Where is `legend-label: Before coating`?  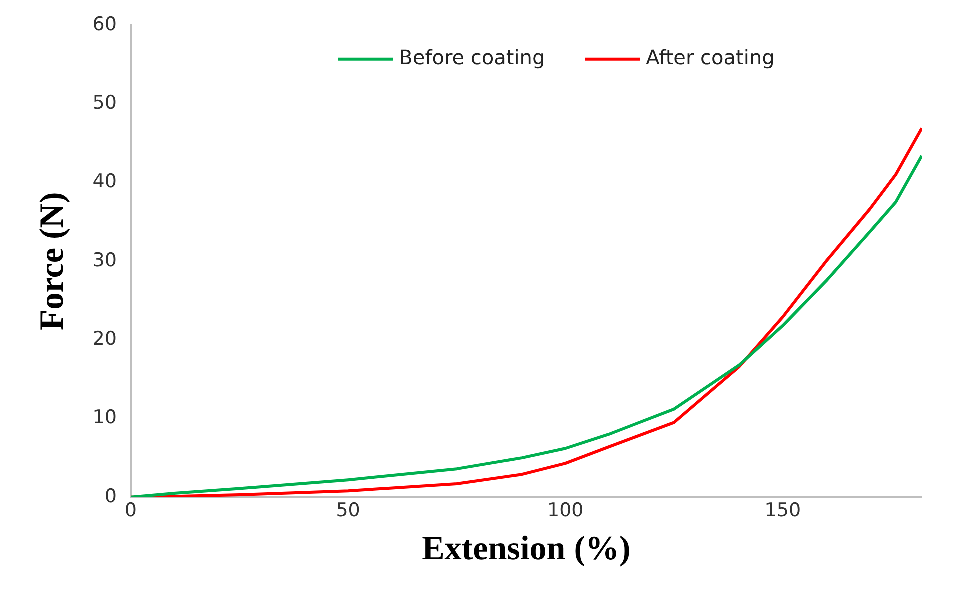 legend-label: Before coating is located at coordinates (472, 58).